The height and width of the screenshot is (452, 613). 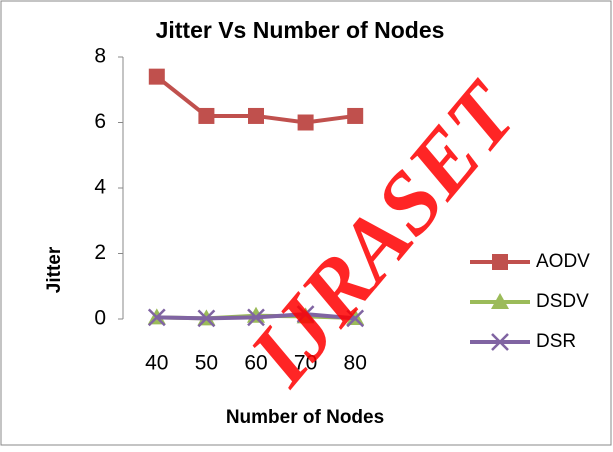 I want to click on y-tick-label: 8, so click(x=100, y=56).